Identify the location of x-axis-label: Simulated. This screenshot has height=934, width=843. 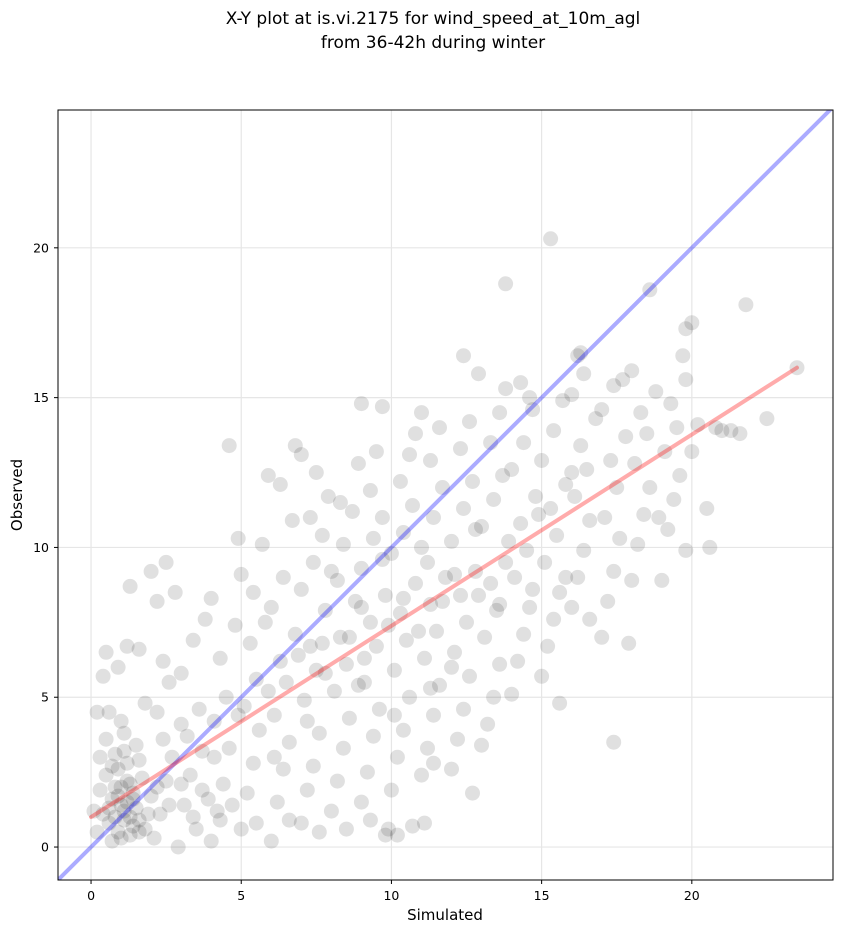
(445, 915).